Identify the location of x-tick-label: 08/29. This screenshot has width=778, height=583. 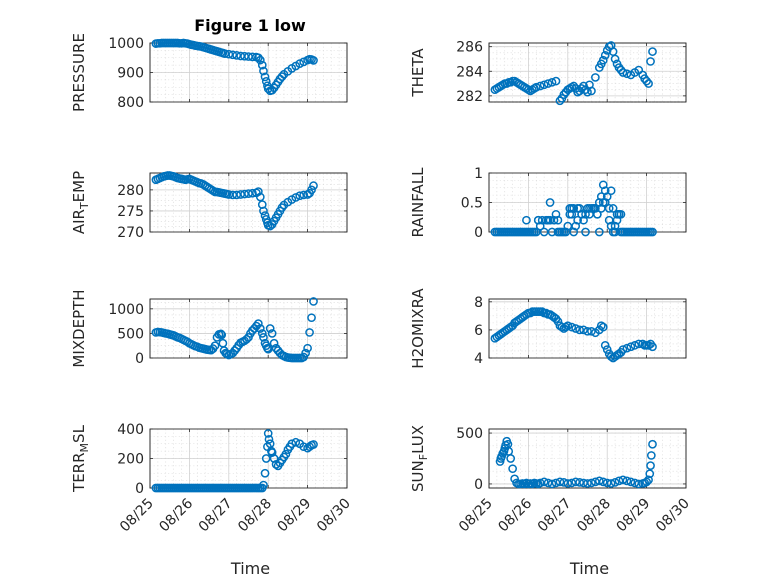
(634, 516).